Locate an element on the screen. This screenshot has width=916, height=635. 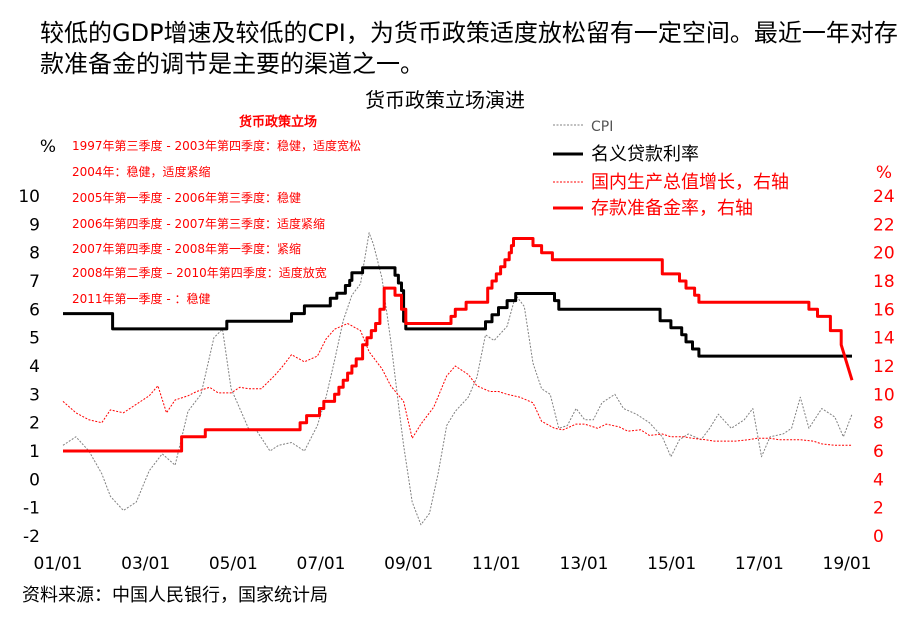
y-right-tick-label: 18 is located at coordinates (884, 282).